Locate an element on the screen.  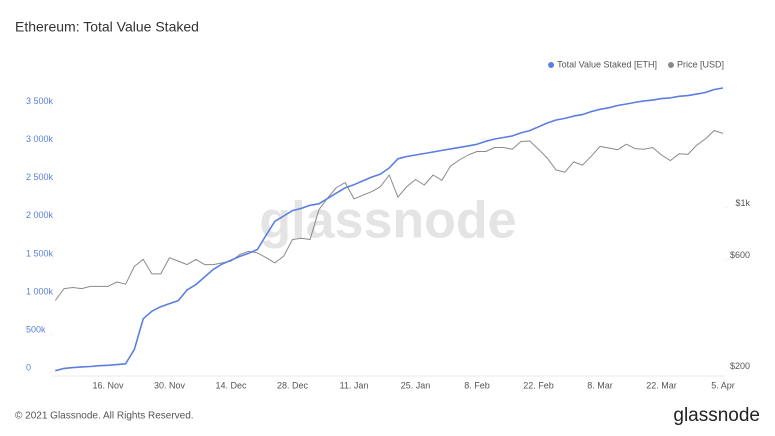
legend-label: Price [USD] is located at coordinates (700, 64).